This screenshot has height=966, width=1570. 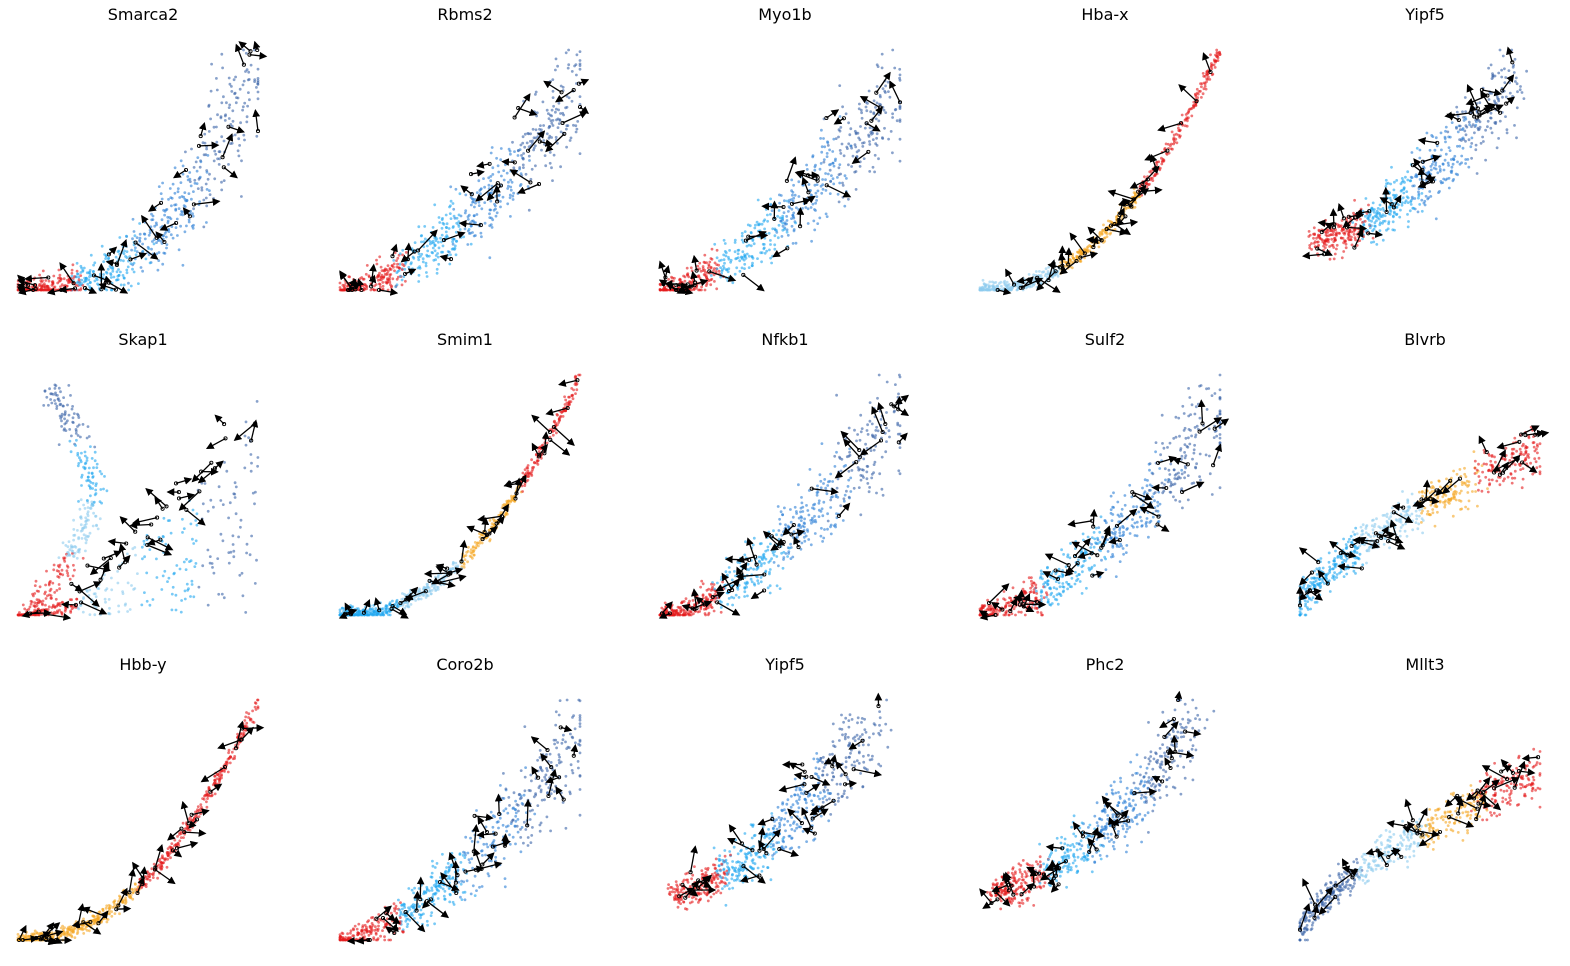 What do you see at coordinates (143, 14) in the screenshot?
I see `panel-title: Smarca2` at bounding box center [143, 14].